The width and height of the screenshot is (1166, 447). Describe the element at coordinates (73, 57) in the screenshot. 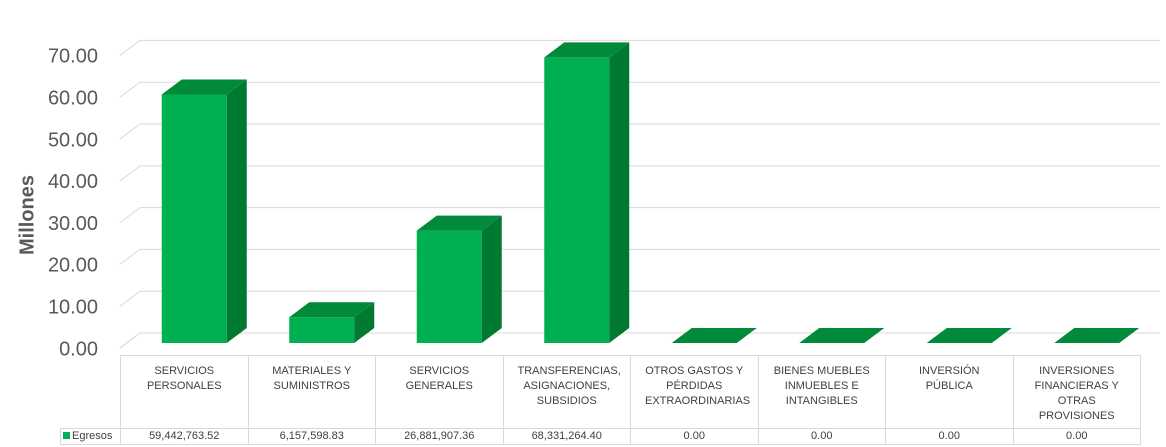

I see `y-tick-label: 70.00` at that location.